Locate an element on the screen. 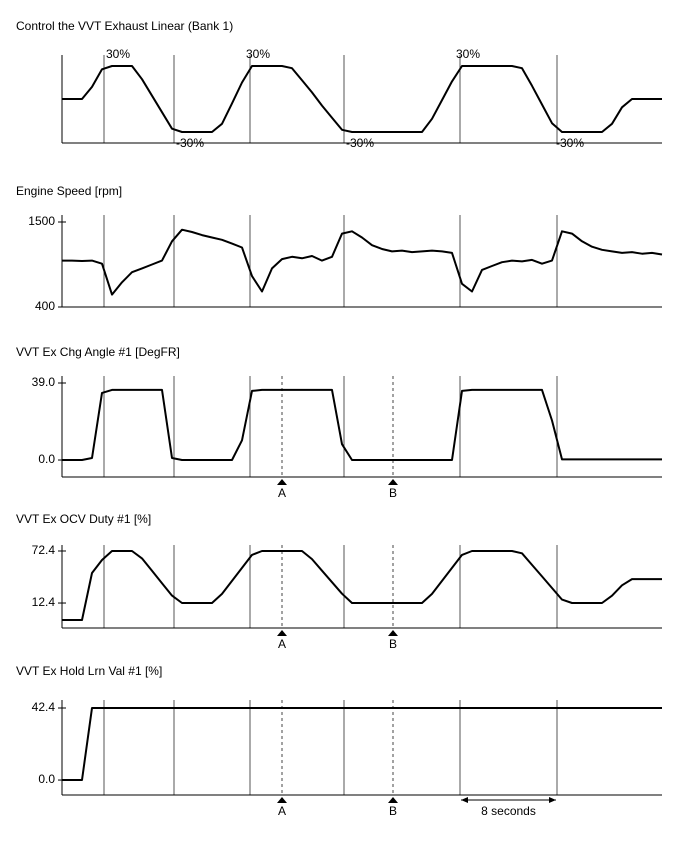 The image size is (688, 852). y-tick-label: 72.4 is located at coordinates (44, 550).